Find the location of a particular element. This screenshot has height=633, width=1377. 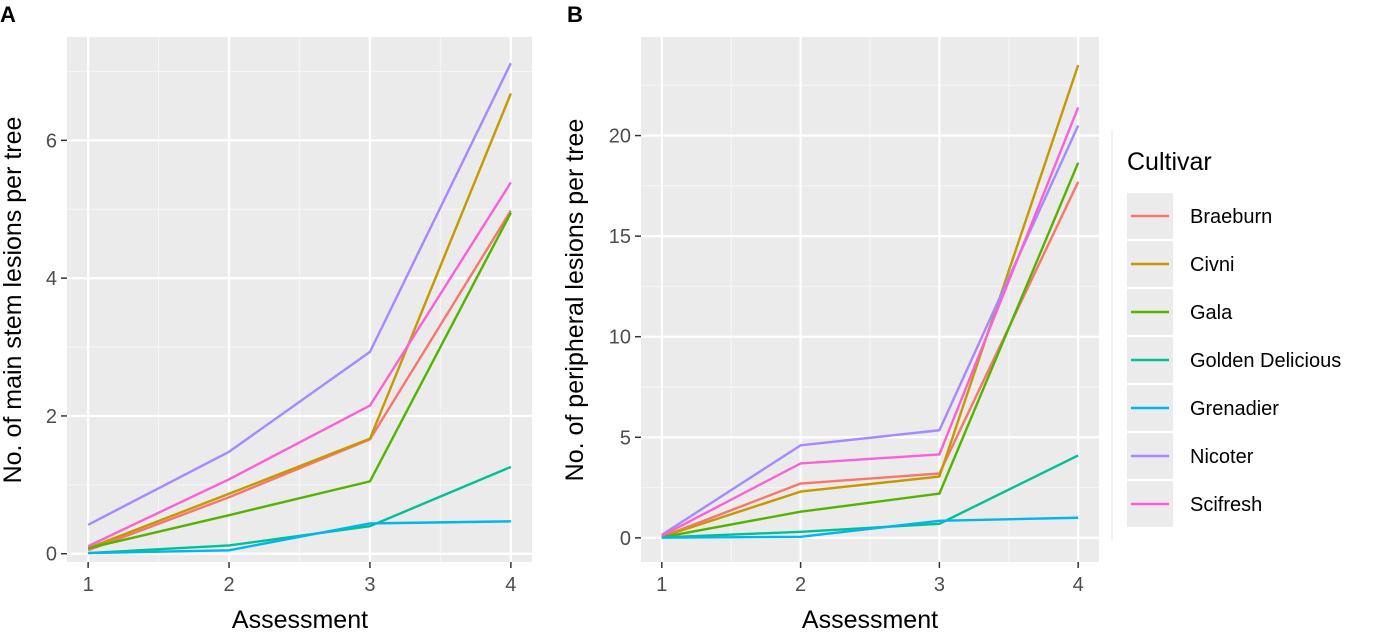

panel-b-x-tick-label: 2 is located at coordinates (800, 585).